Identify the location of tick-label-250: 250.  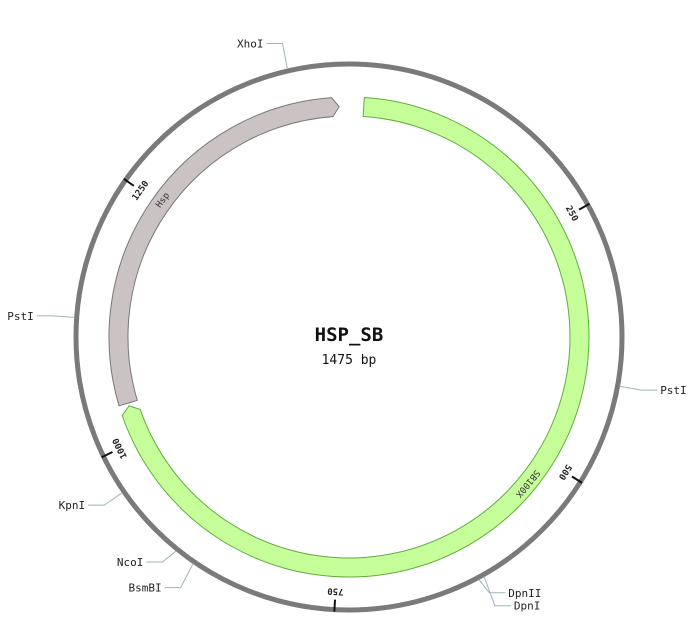
(571, 213).